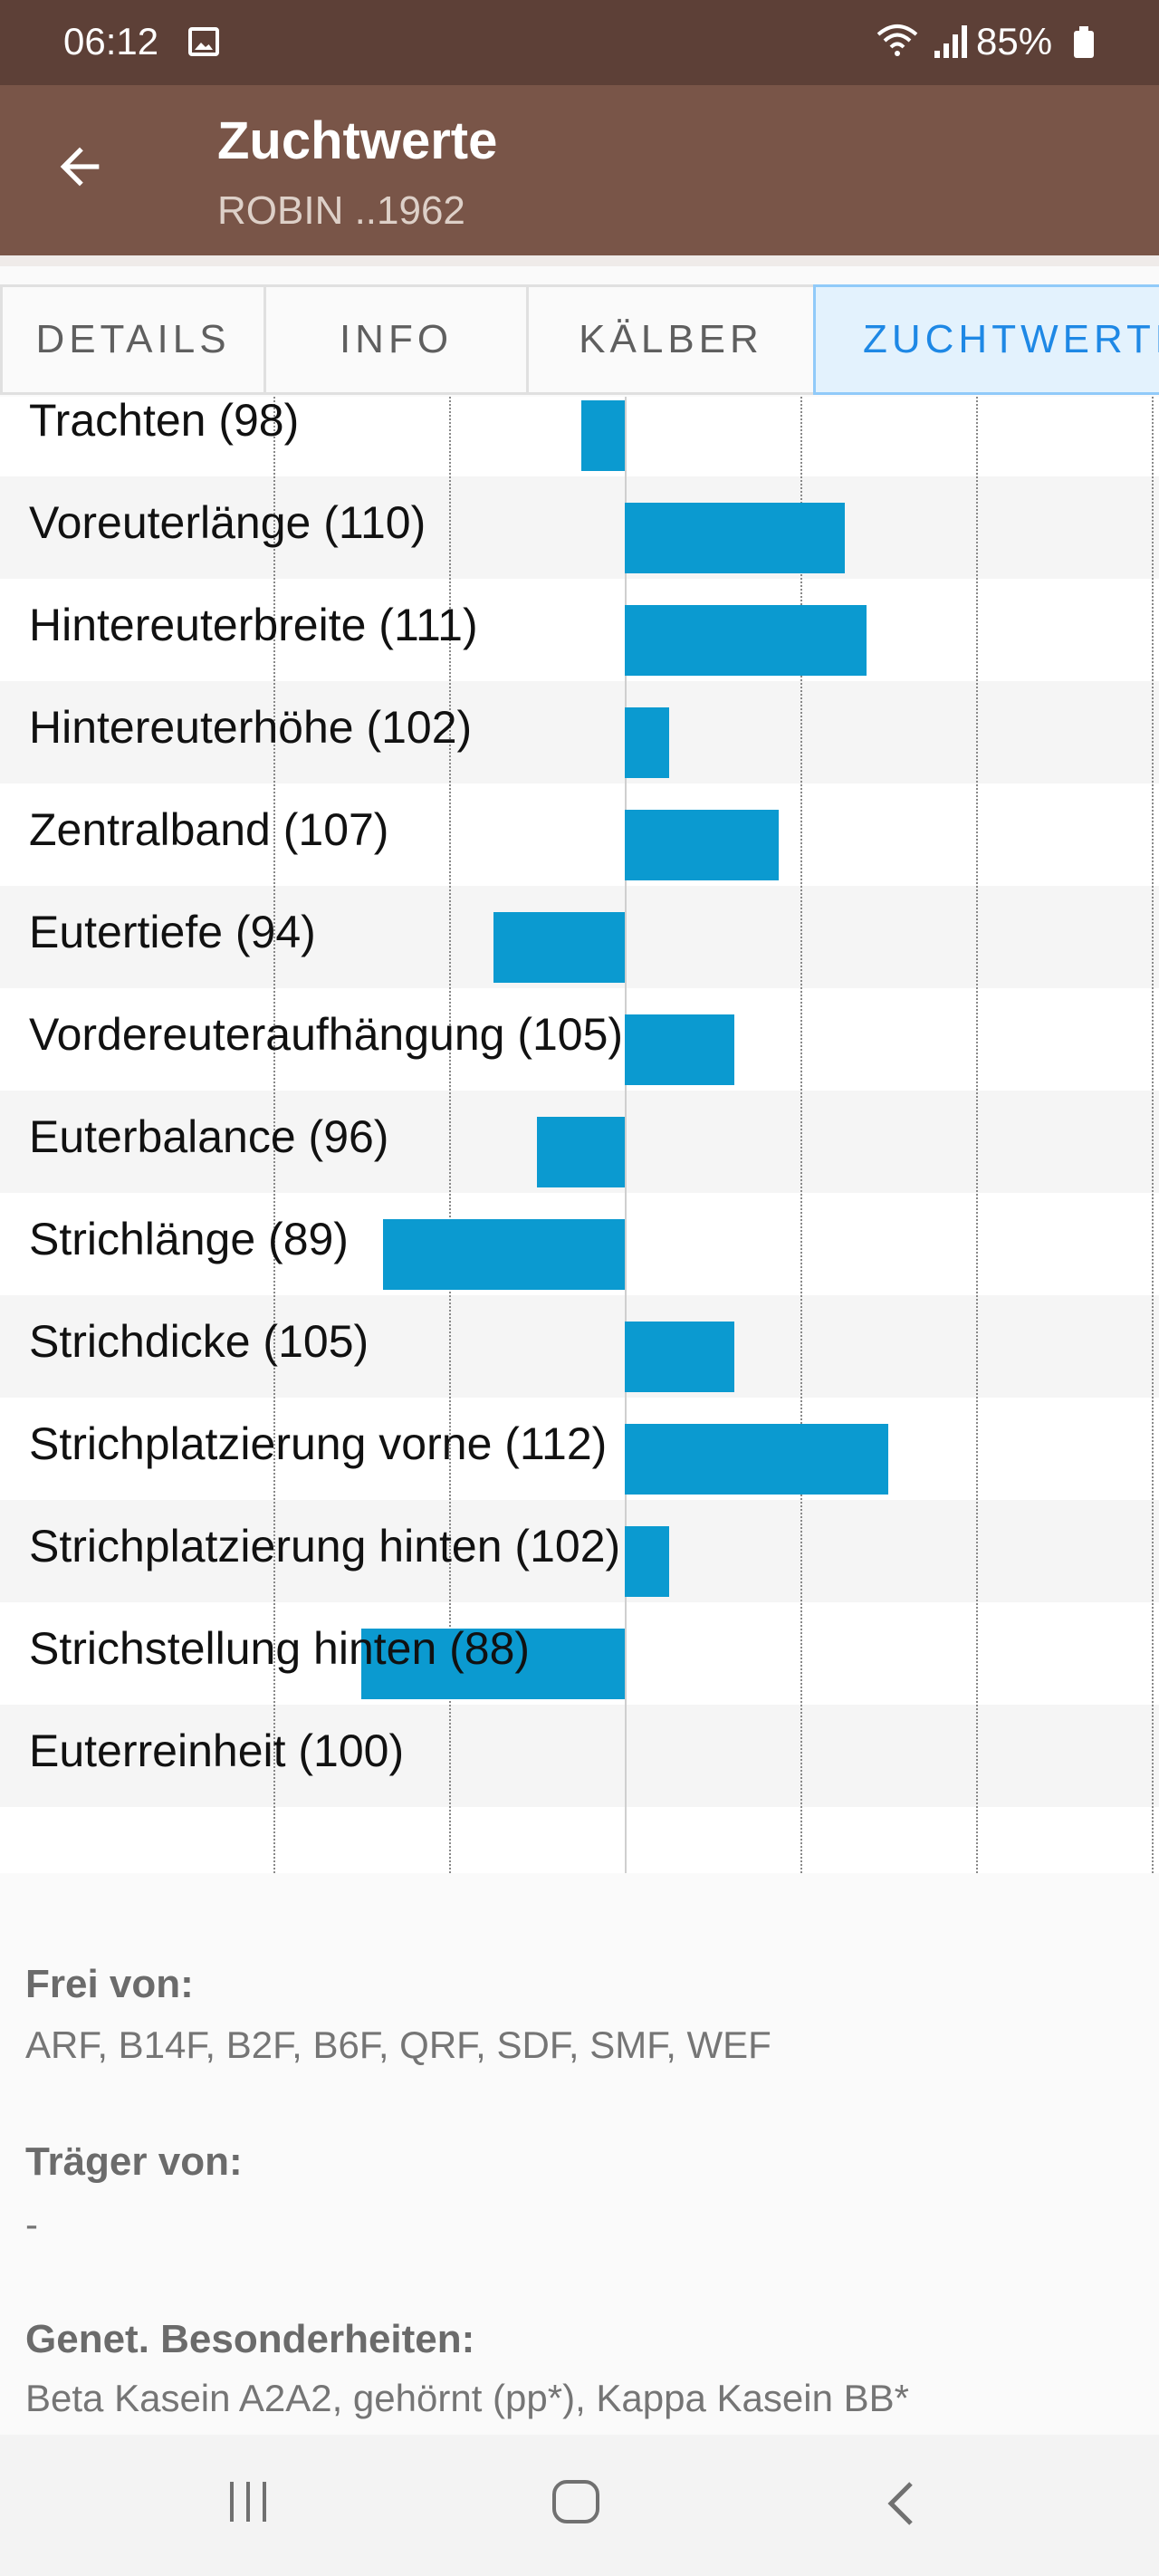 The image size is (1159, 2576). I want to click on chart-row: Euterreinheit (100), so click(579, 1756).